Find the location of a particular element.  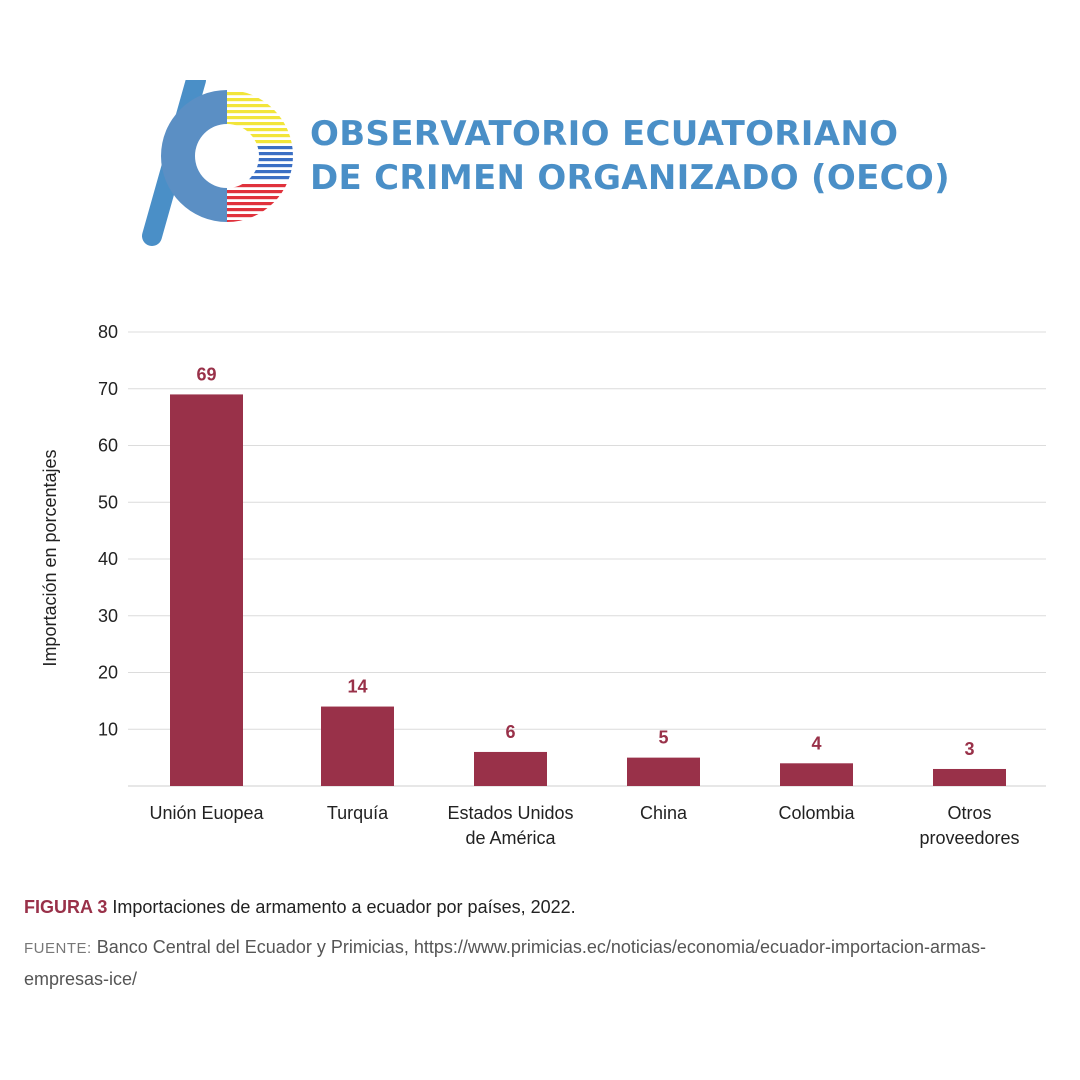

y-tick-label: 10 is located at coordinates (108, 729).